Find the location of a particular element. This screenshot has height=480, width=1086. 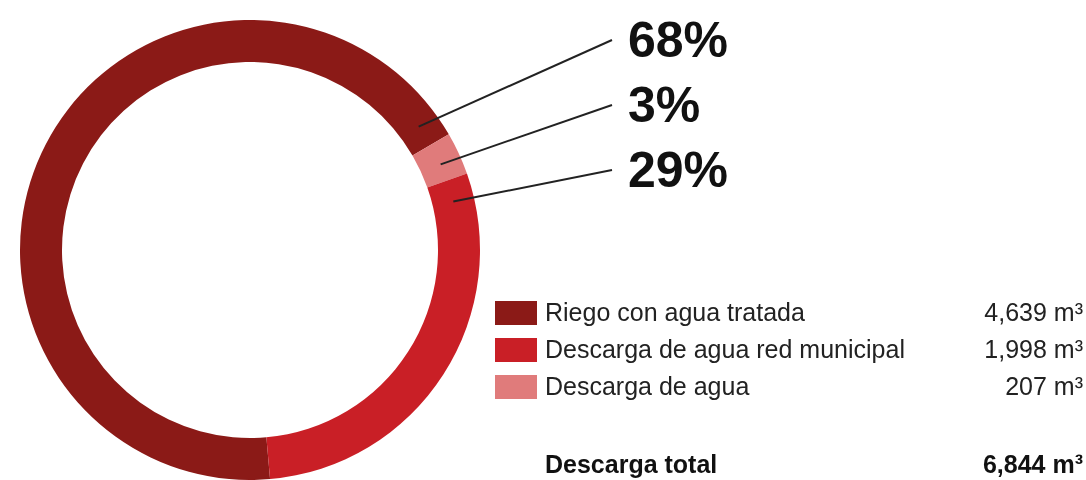

data-label: 3% is located at coordinates (664, 105).